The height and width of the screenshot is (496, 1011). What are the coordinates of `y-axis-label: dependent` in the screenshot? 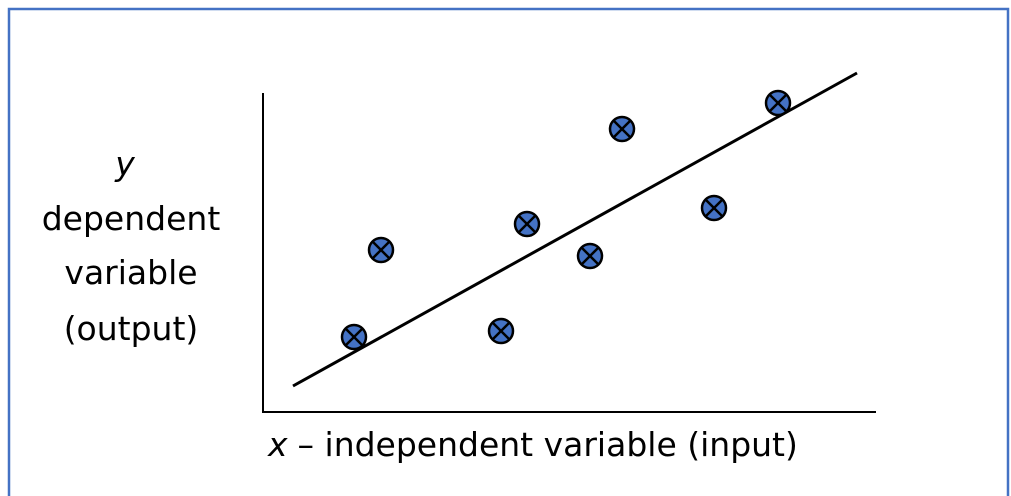 It's located at (131, 218).